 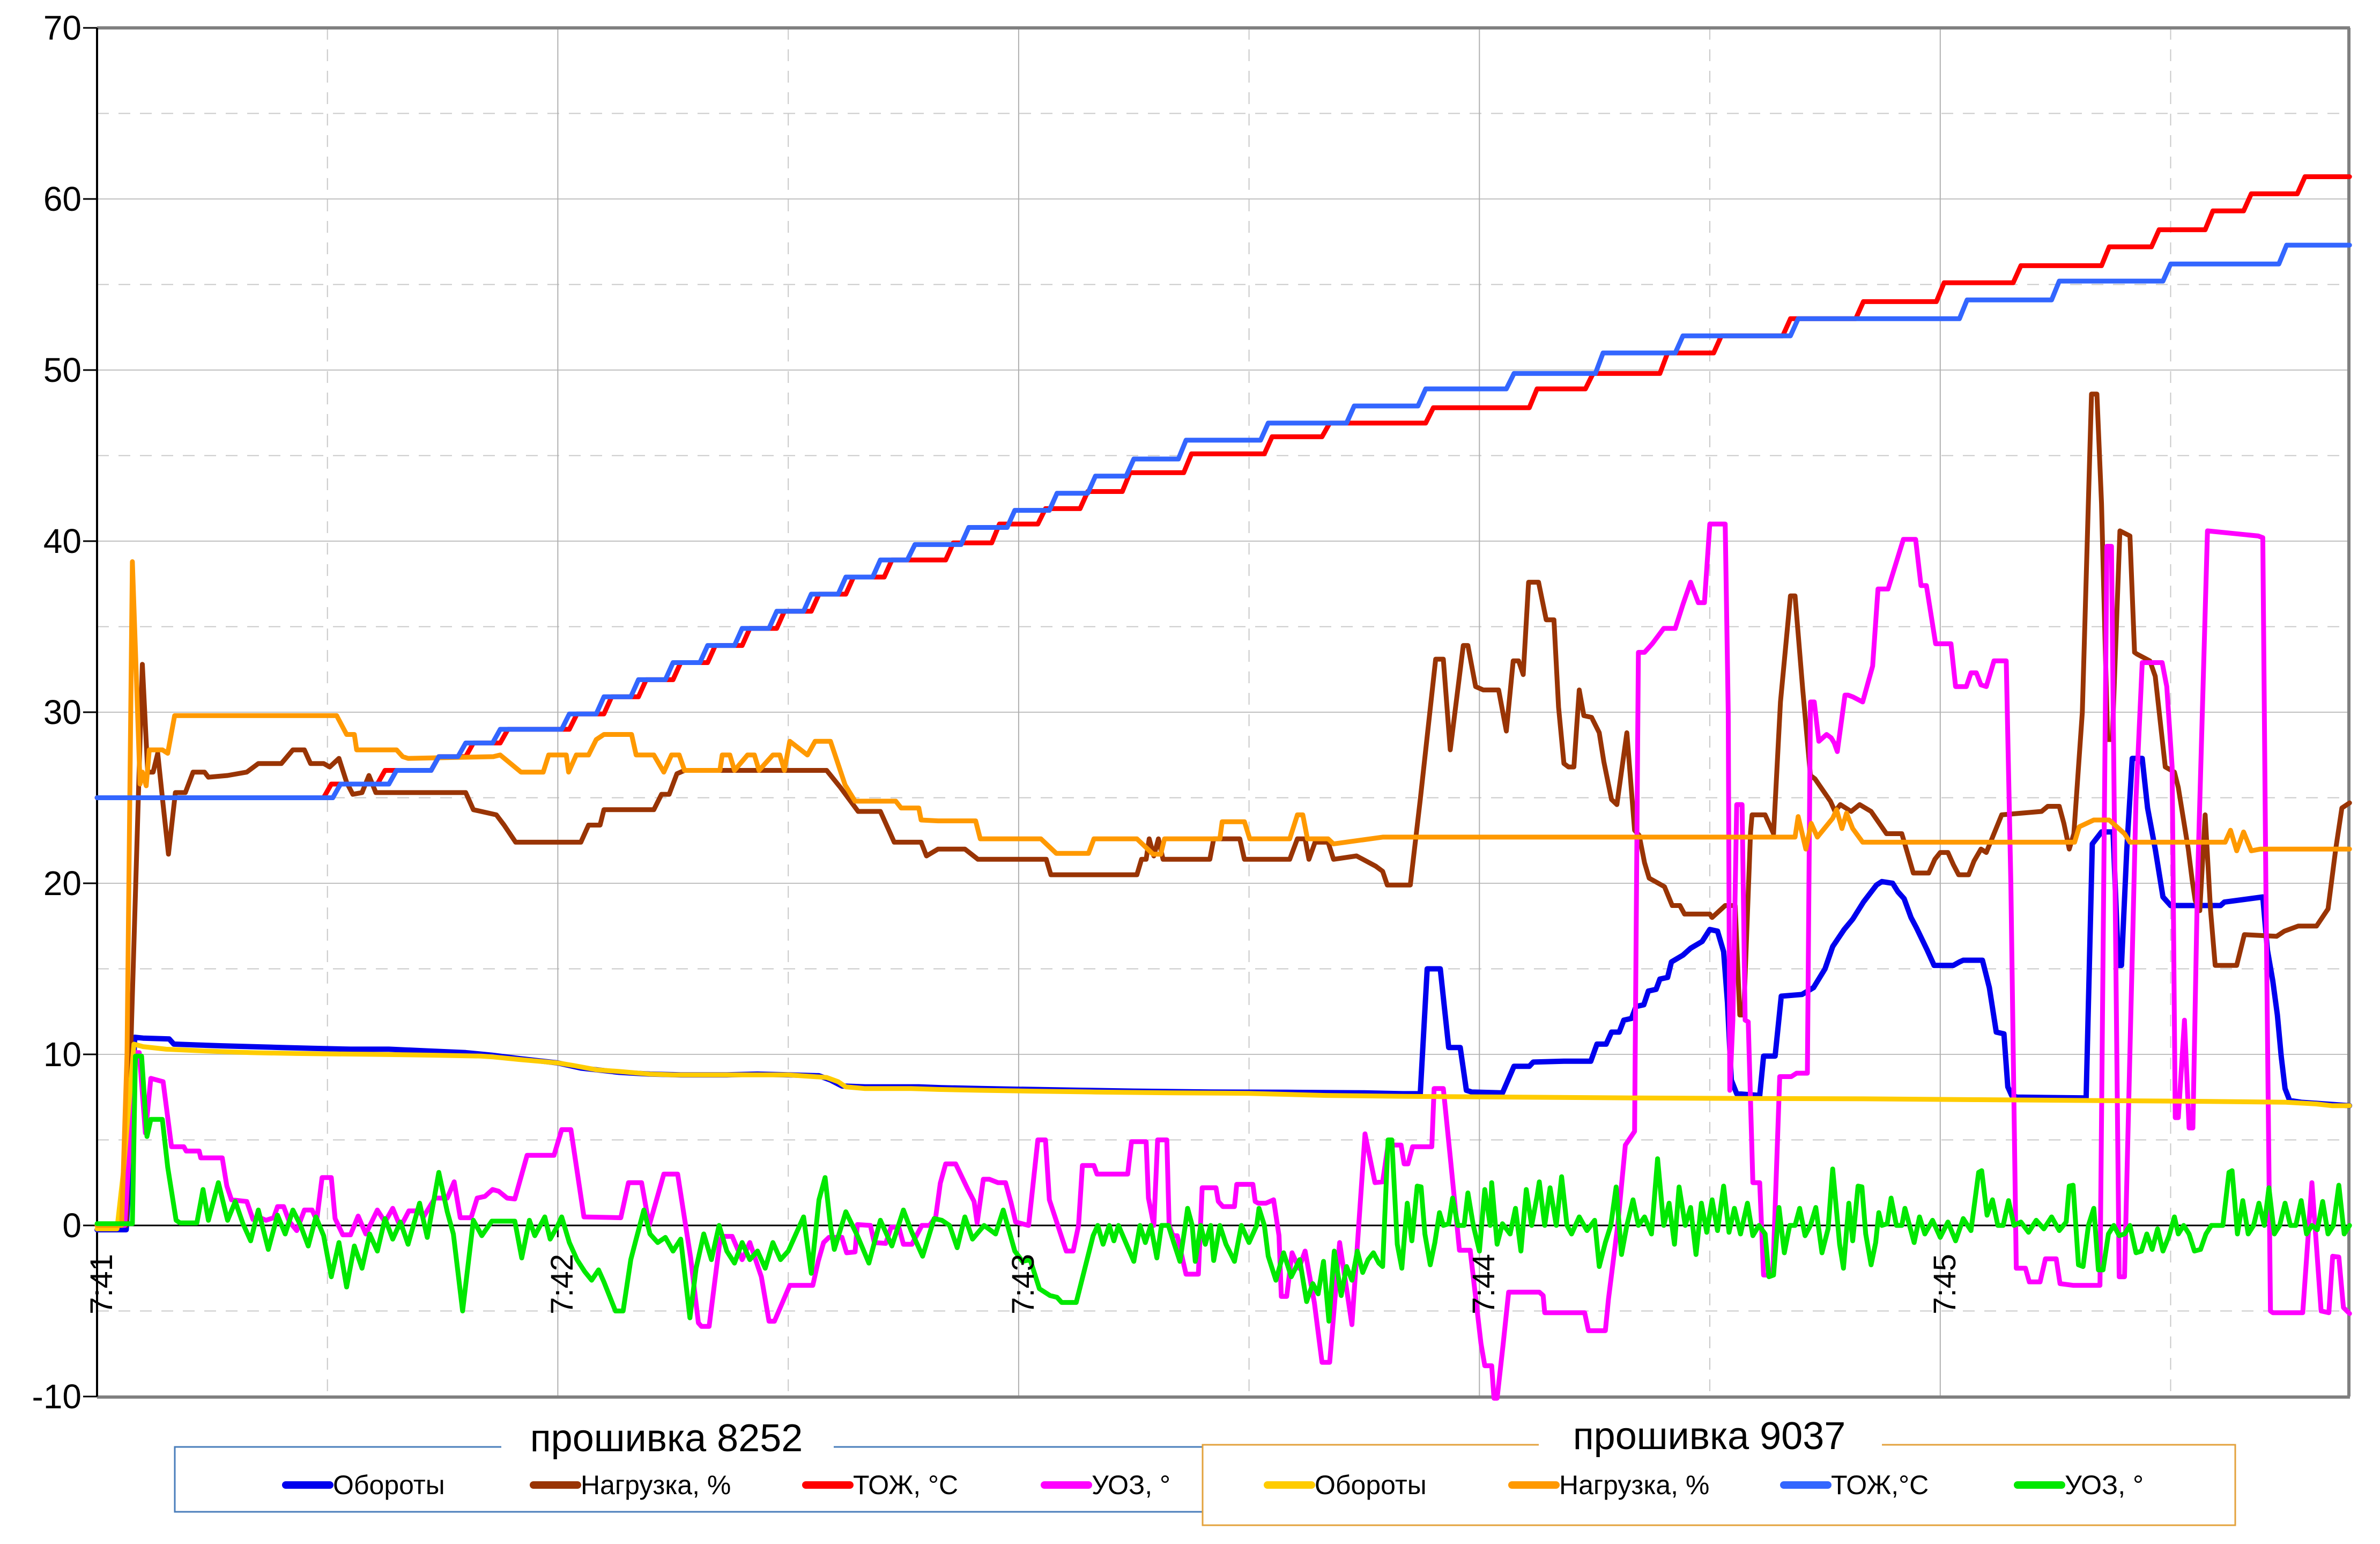 I want to click on svg-text: 7:41, so click(x=101, y=1284).